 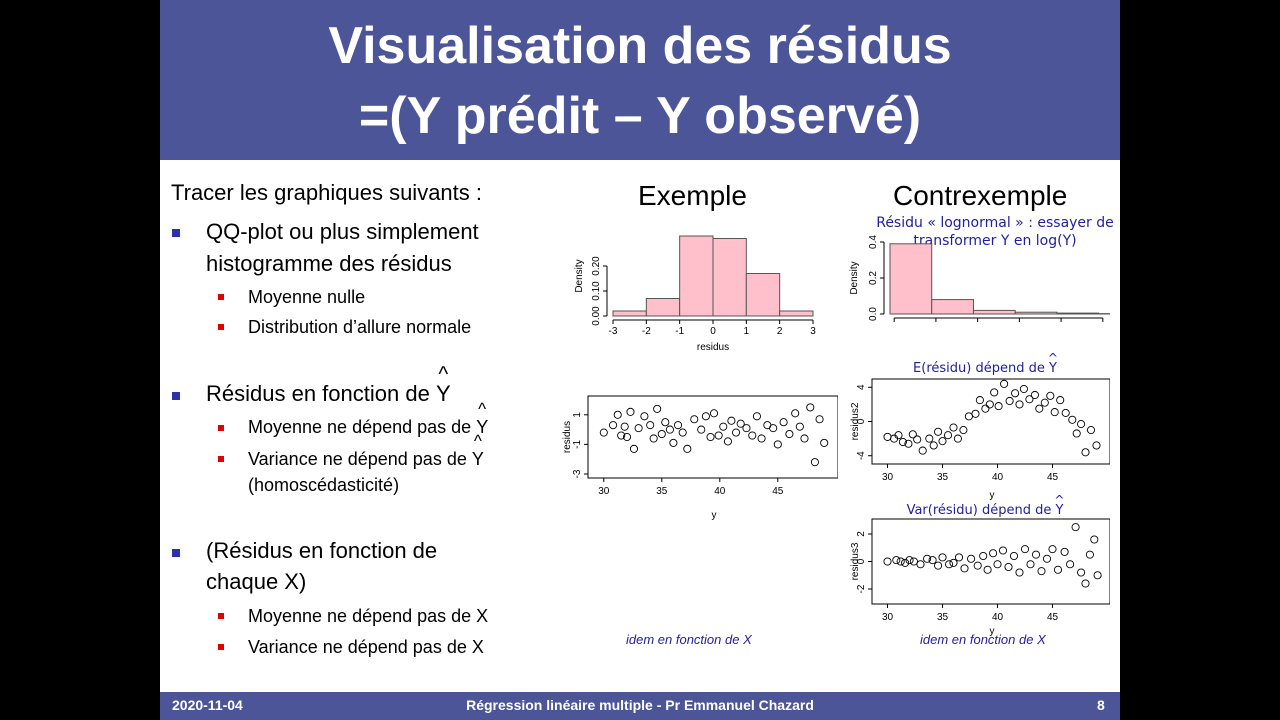 I want to click on y-tick-label: 2, so click(x=861, y=534).